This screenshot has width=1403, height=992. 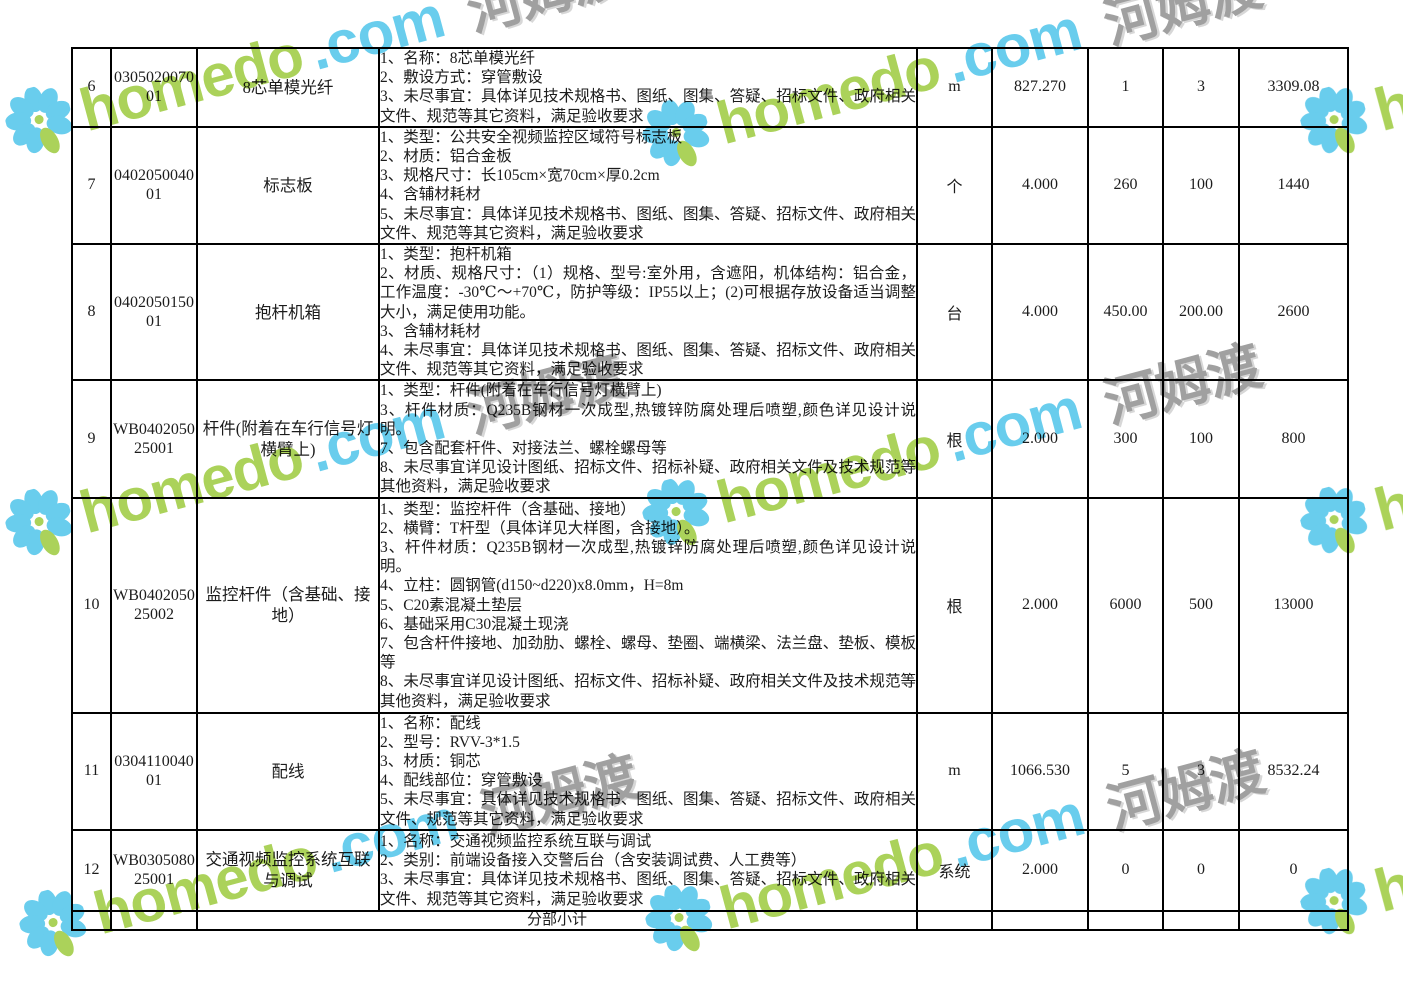 I want to click on item-code: 040205004001, so click(x=154, y=185).